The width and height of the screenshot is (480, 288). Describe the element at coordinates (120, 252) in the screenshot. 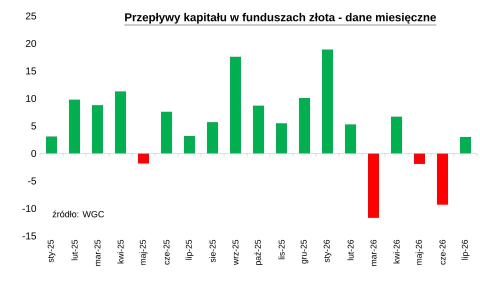

I see `x-tick-label: kwi-25` at that location.